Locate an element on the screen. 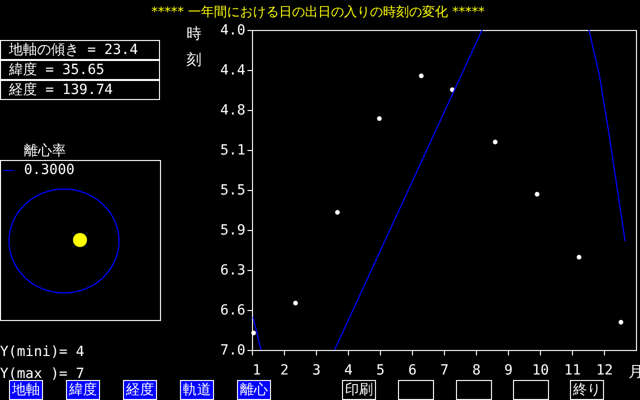  x-tick-label: 6 is located at coordinates (412, 370).